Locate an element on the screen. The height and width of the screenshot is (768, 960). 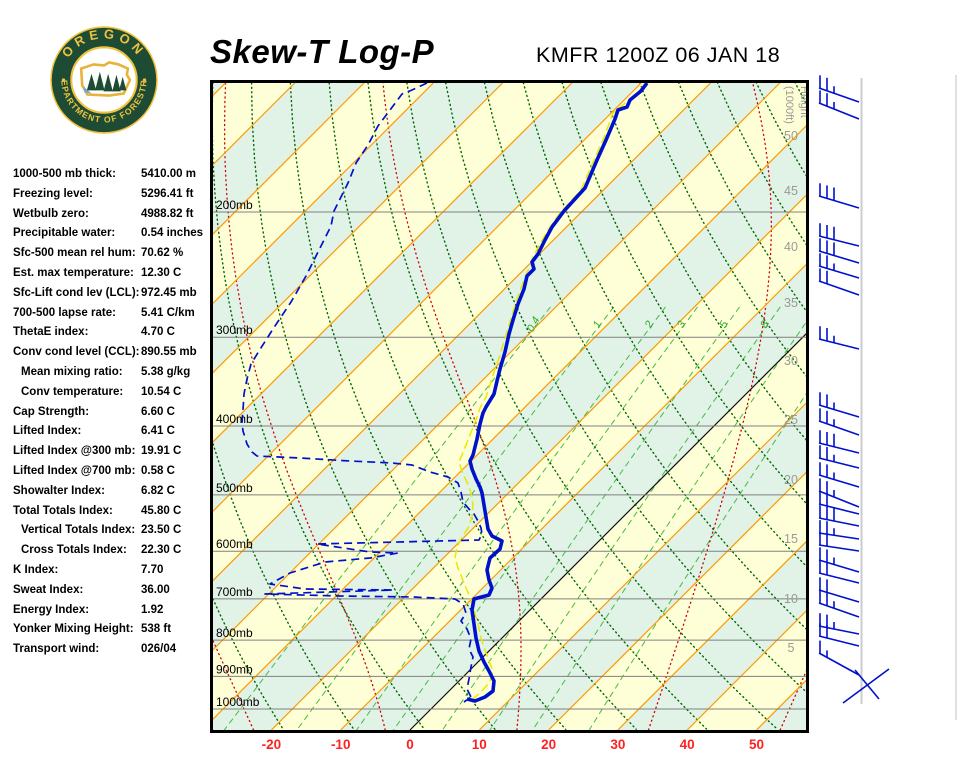
index-row: Conv temperature: 10.54 C is located at coordinates (101, 391).